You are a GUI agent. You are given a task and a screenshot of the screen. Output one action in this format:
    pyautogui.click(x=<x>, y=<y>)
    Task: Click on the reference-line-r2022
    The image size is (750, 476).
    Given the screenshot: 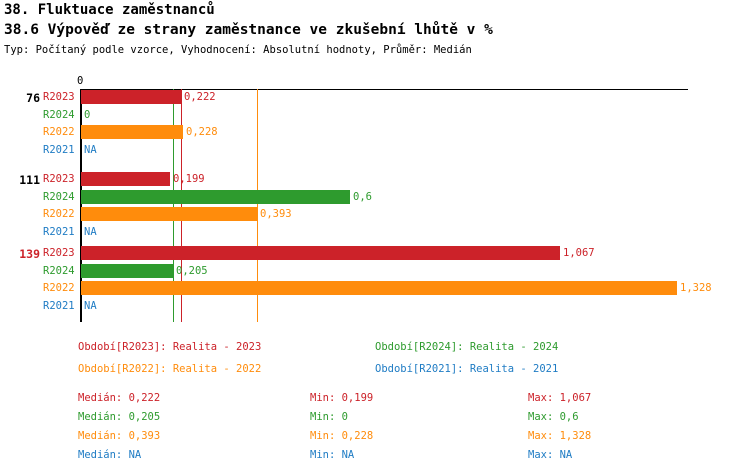 What is the action you would take?
    pyautogui.click(x=257, y=205)
    